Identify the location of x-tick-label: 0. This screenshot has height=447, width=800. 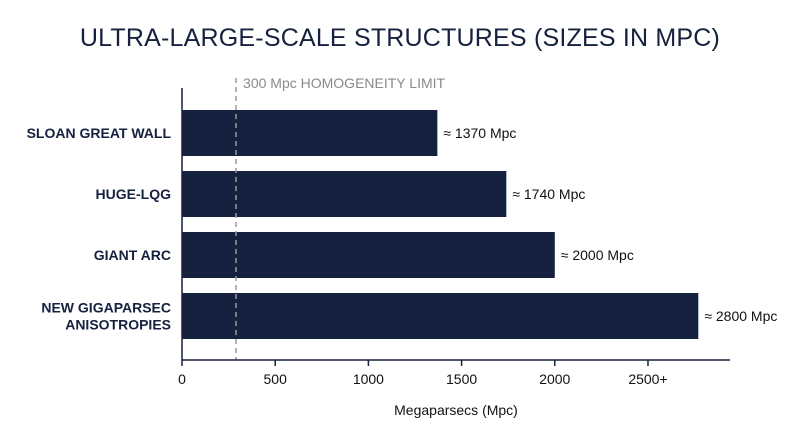
(182, 379).